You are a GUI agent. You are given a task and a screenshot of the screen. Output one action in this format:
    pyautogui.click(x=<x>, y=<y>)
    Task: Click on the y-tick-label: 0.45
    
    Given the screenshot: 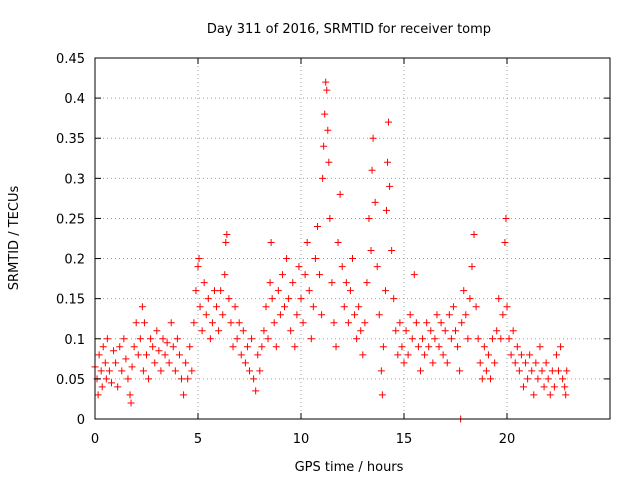 What is the action you would take?
    pyautogui.click(x=70, y=59)
    